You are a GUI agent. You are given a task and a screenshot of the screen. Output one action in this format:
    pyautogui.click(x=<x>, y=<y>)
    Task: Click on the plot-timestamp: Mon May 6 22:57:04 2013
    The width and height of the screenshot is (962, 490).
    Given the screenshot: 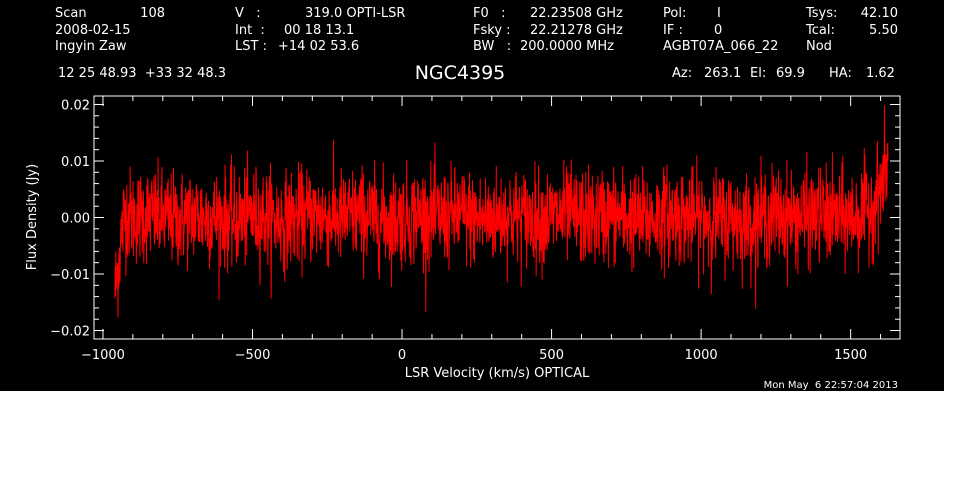 What is the action you would take?
    pyautogui.click(x=830, y=385)
    